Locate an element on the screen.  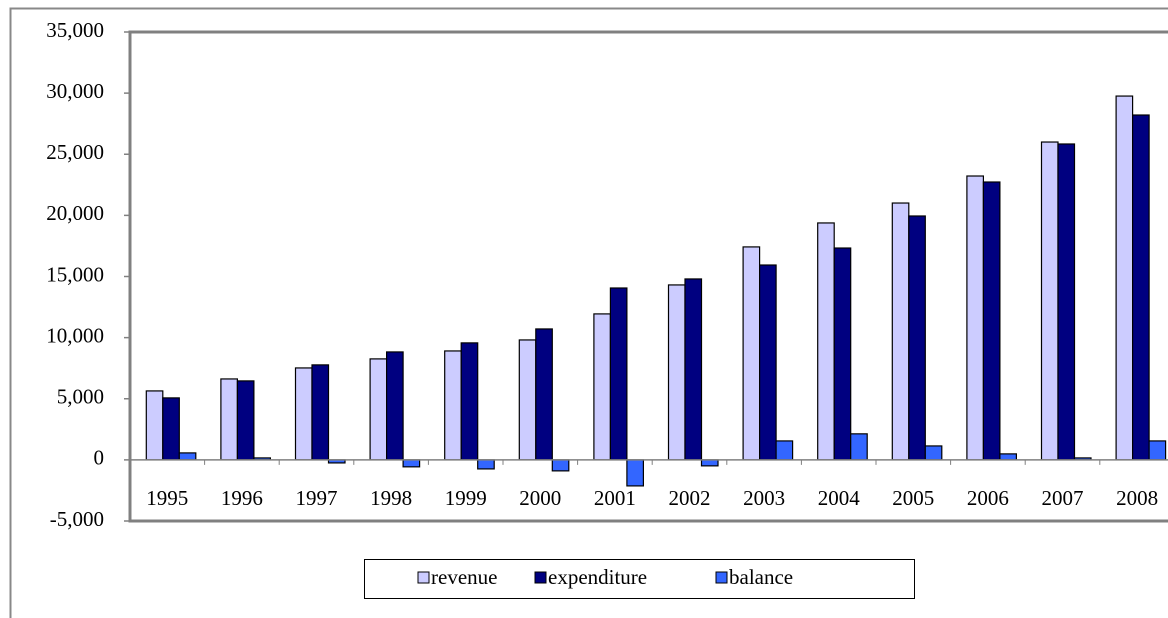
x-tick-label: 2007 is located at coordinates (1063, 498).